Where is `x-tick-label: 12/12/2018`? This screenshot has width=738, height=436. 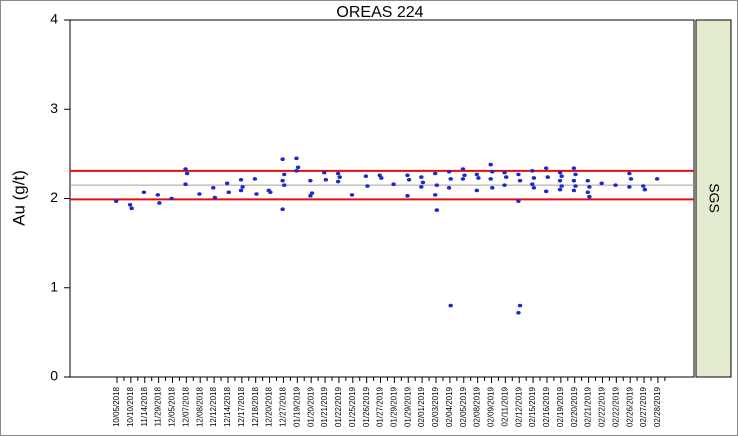
x-tick-label: 12/12/2018 is located at coordinates (213, 406).